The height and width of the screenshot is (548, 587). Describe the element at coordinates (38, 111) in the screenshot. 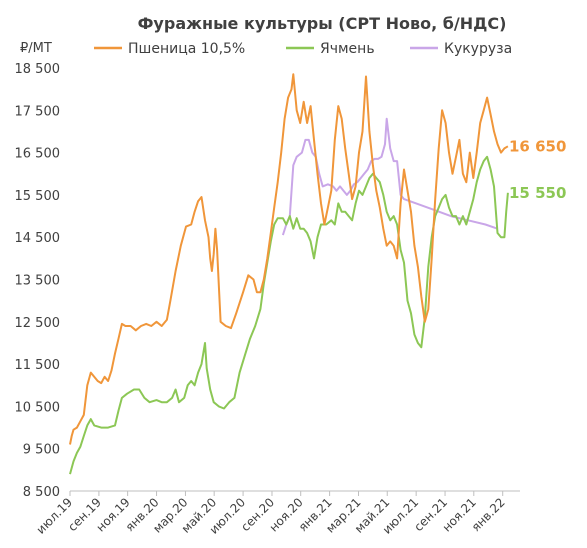

I see `y-tick-label: 17 500` at that location.